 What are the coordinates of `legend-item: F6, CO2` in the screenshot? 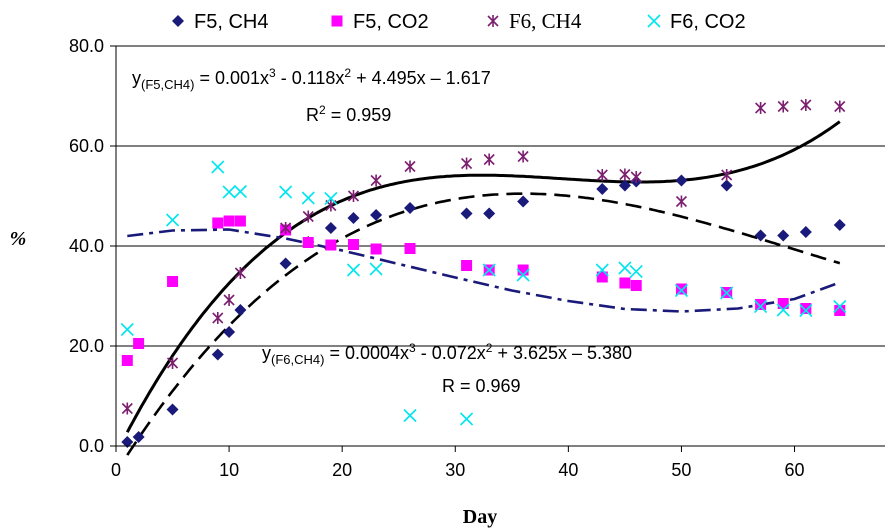 It's located at (696, 22).